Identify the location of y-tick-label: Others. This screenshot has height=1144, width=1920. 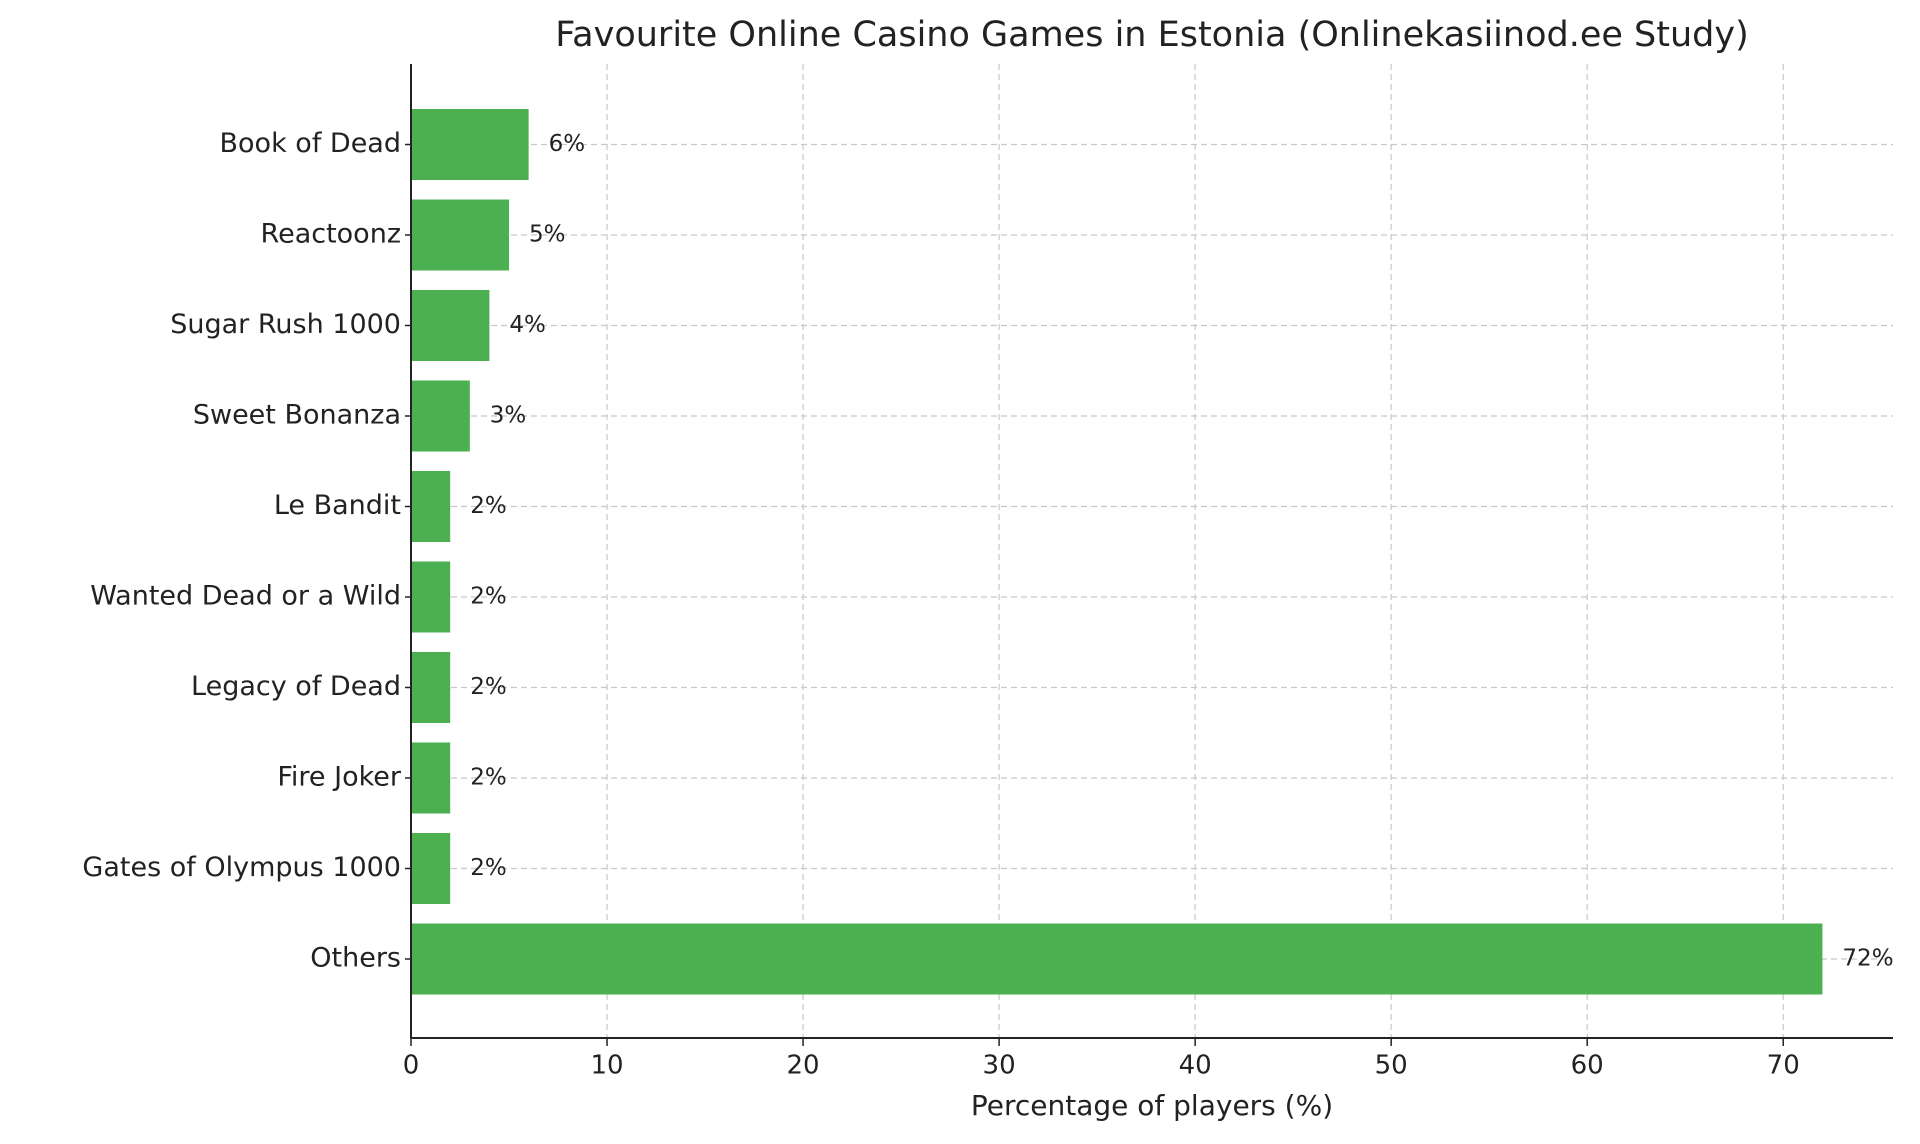
(355, 958).